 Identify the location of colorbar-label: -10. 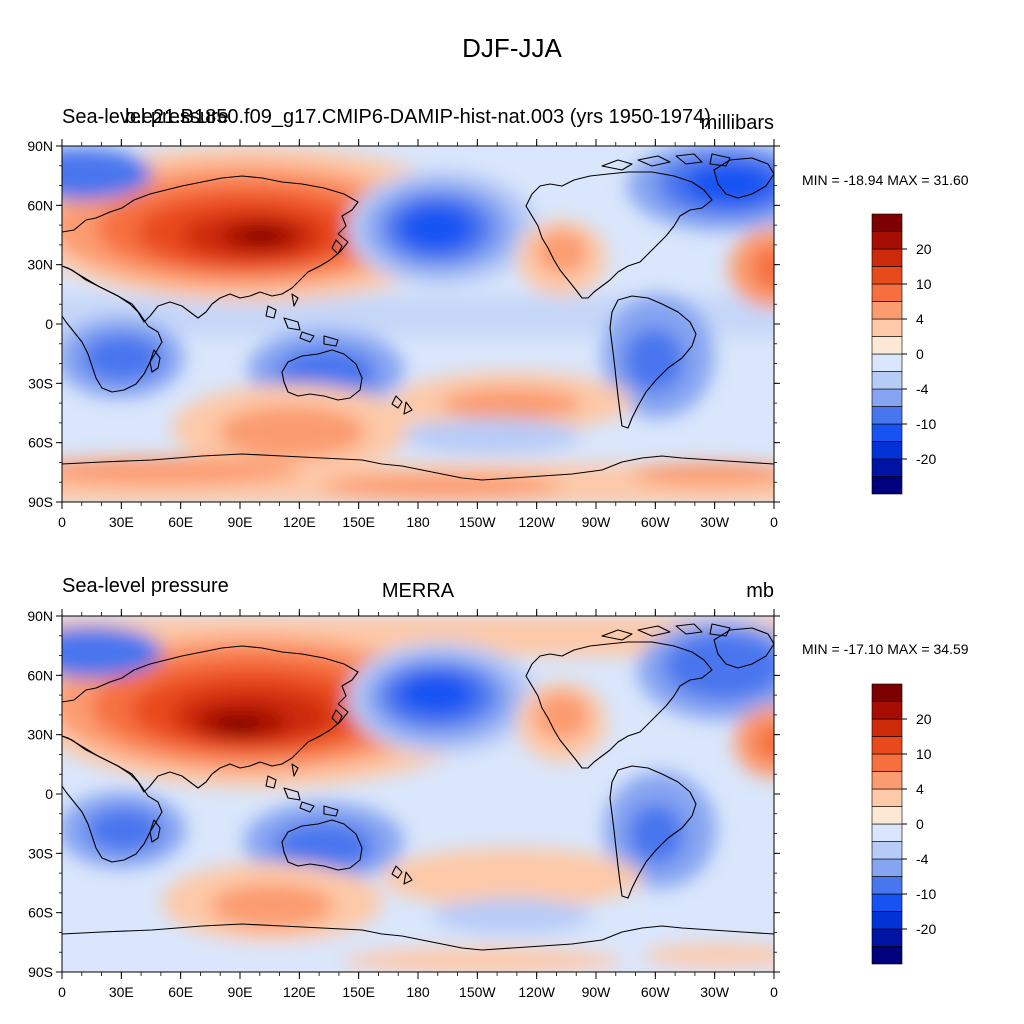
(926, 424).